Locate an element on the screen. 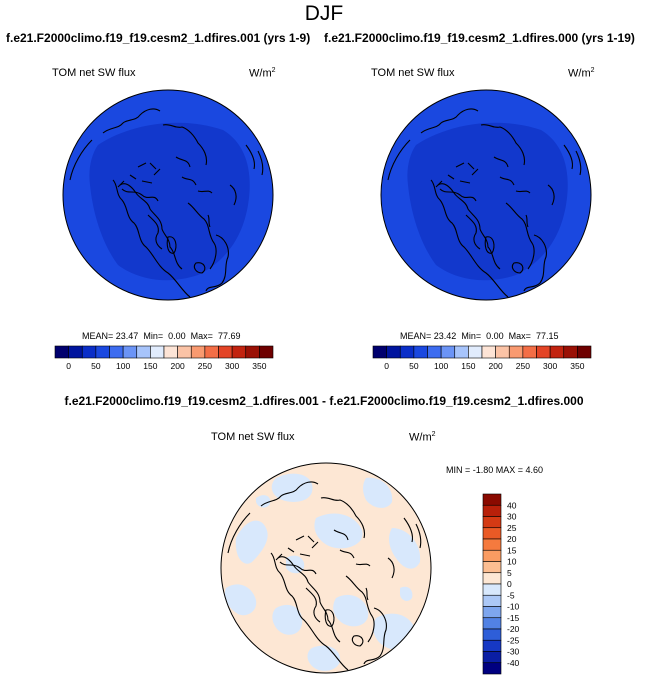 This screenshot has width=648, height=683. variable-label-right: TOM net SW flux is located at coordinates (413, 73).